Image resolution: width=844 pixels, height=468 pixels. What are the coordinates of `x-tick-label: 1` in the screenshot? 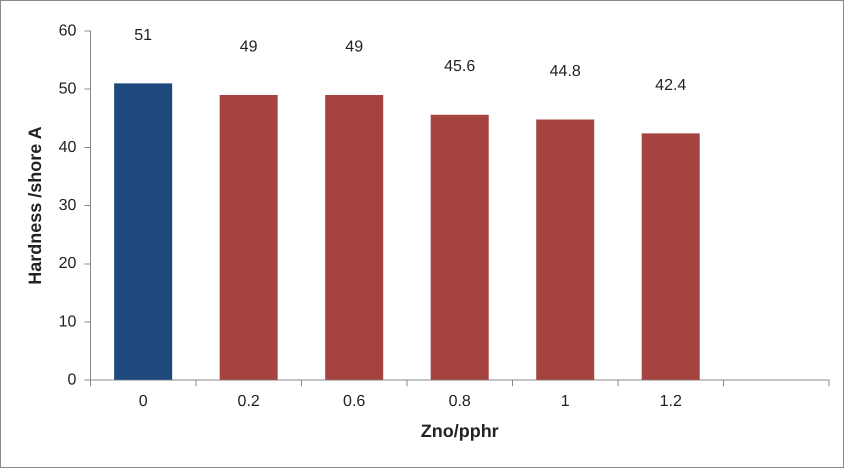 It's located at (565, 401).